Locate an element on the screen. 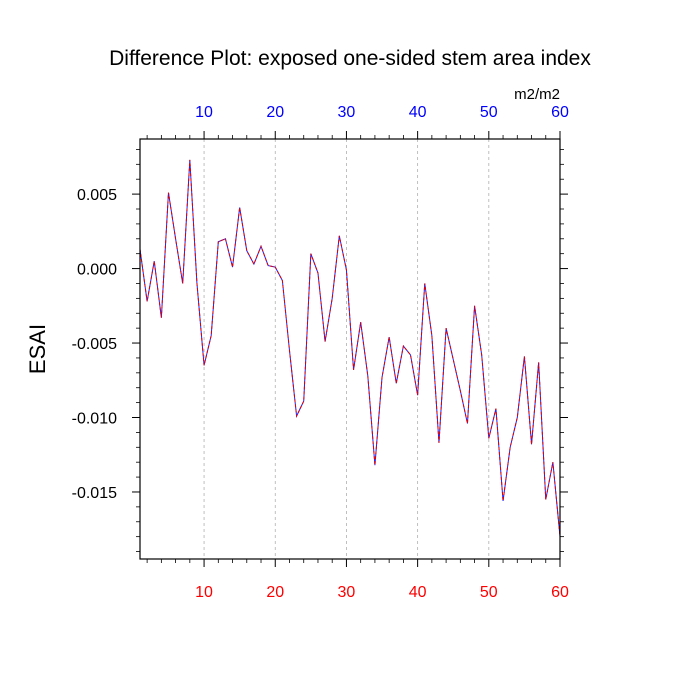 This screenshot has width=700, height=700. y-tick-label: -0.015 is located at coordinates (94, 493).